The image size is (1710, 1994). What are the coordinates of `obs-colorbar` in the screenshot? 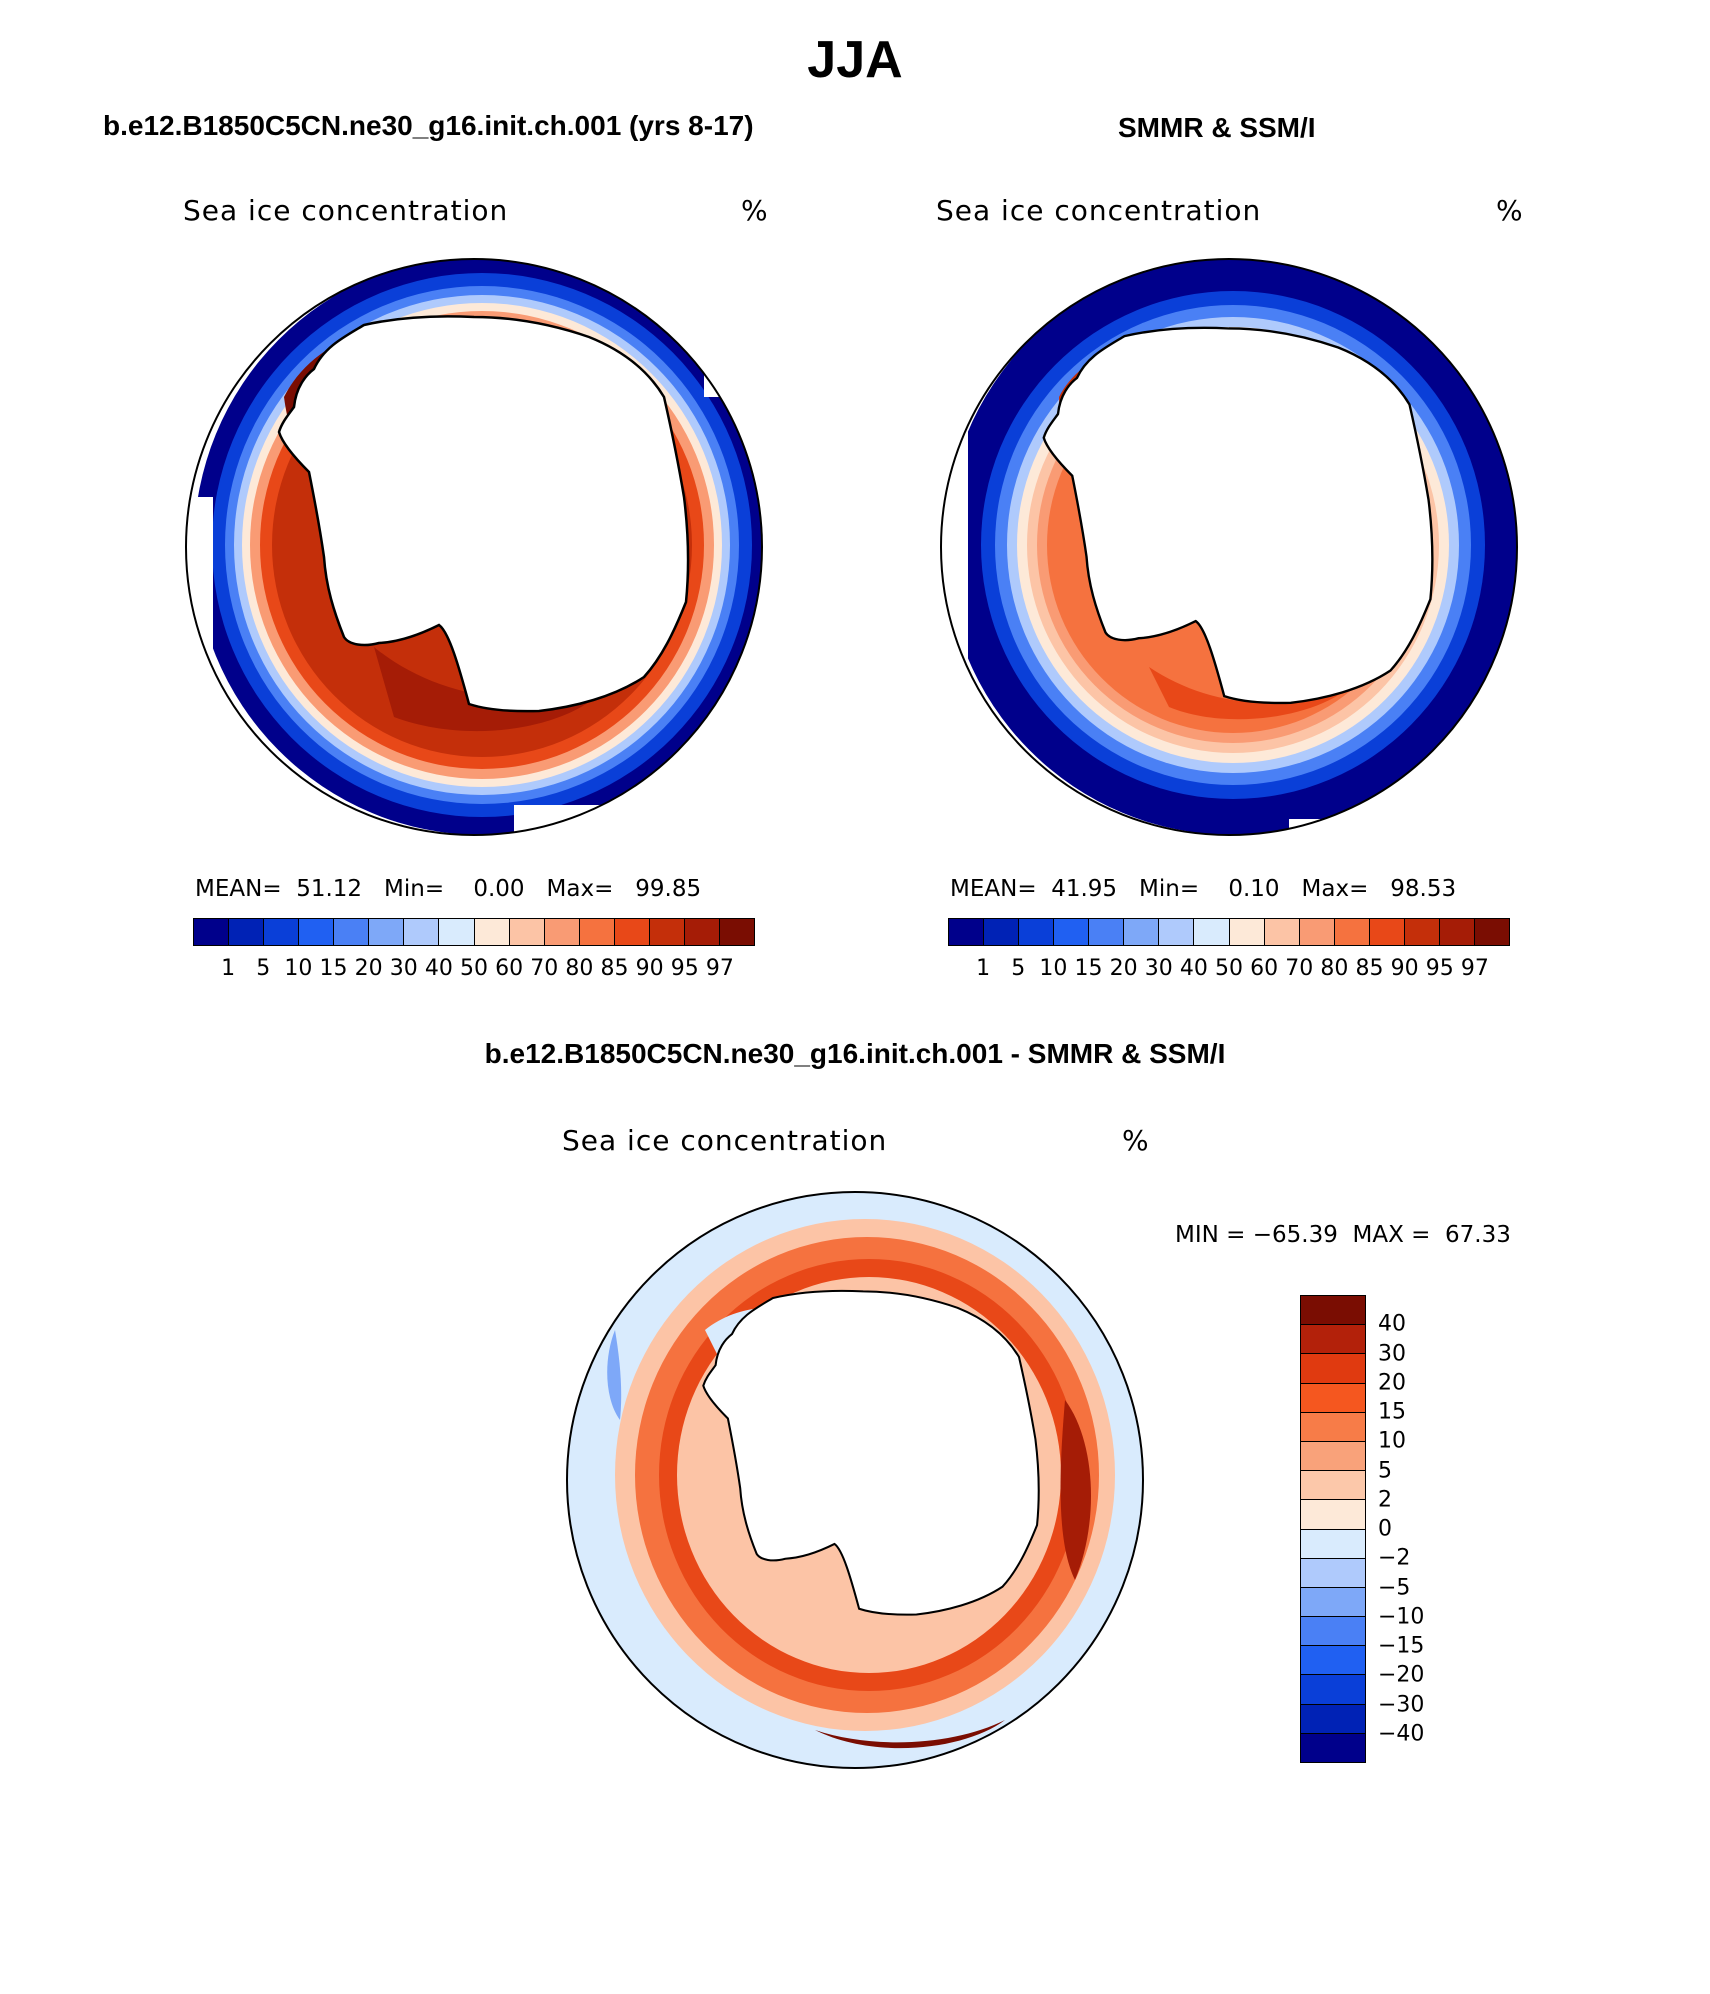 It's located at (1229, 932).